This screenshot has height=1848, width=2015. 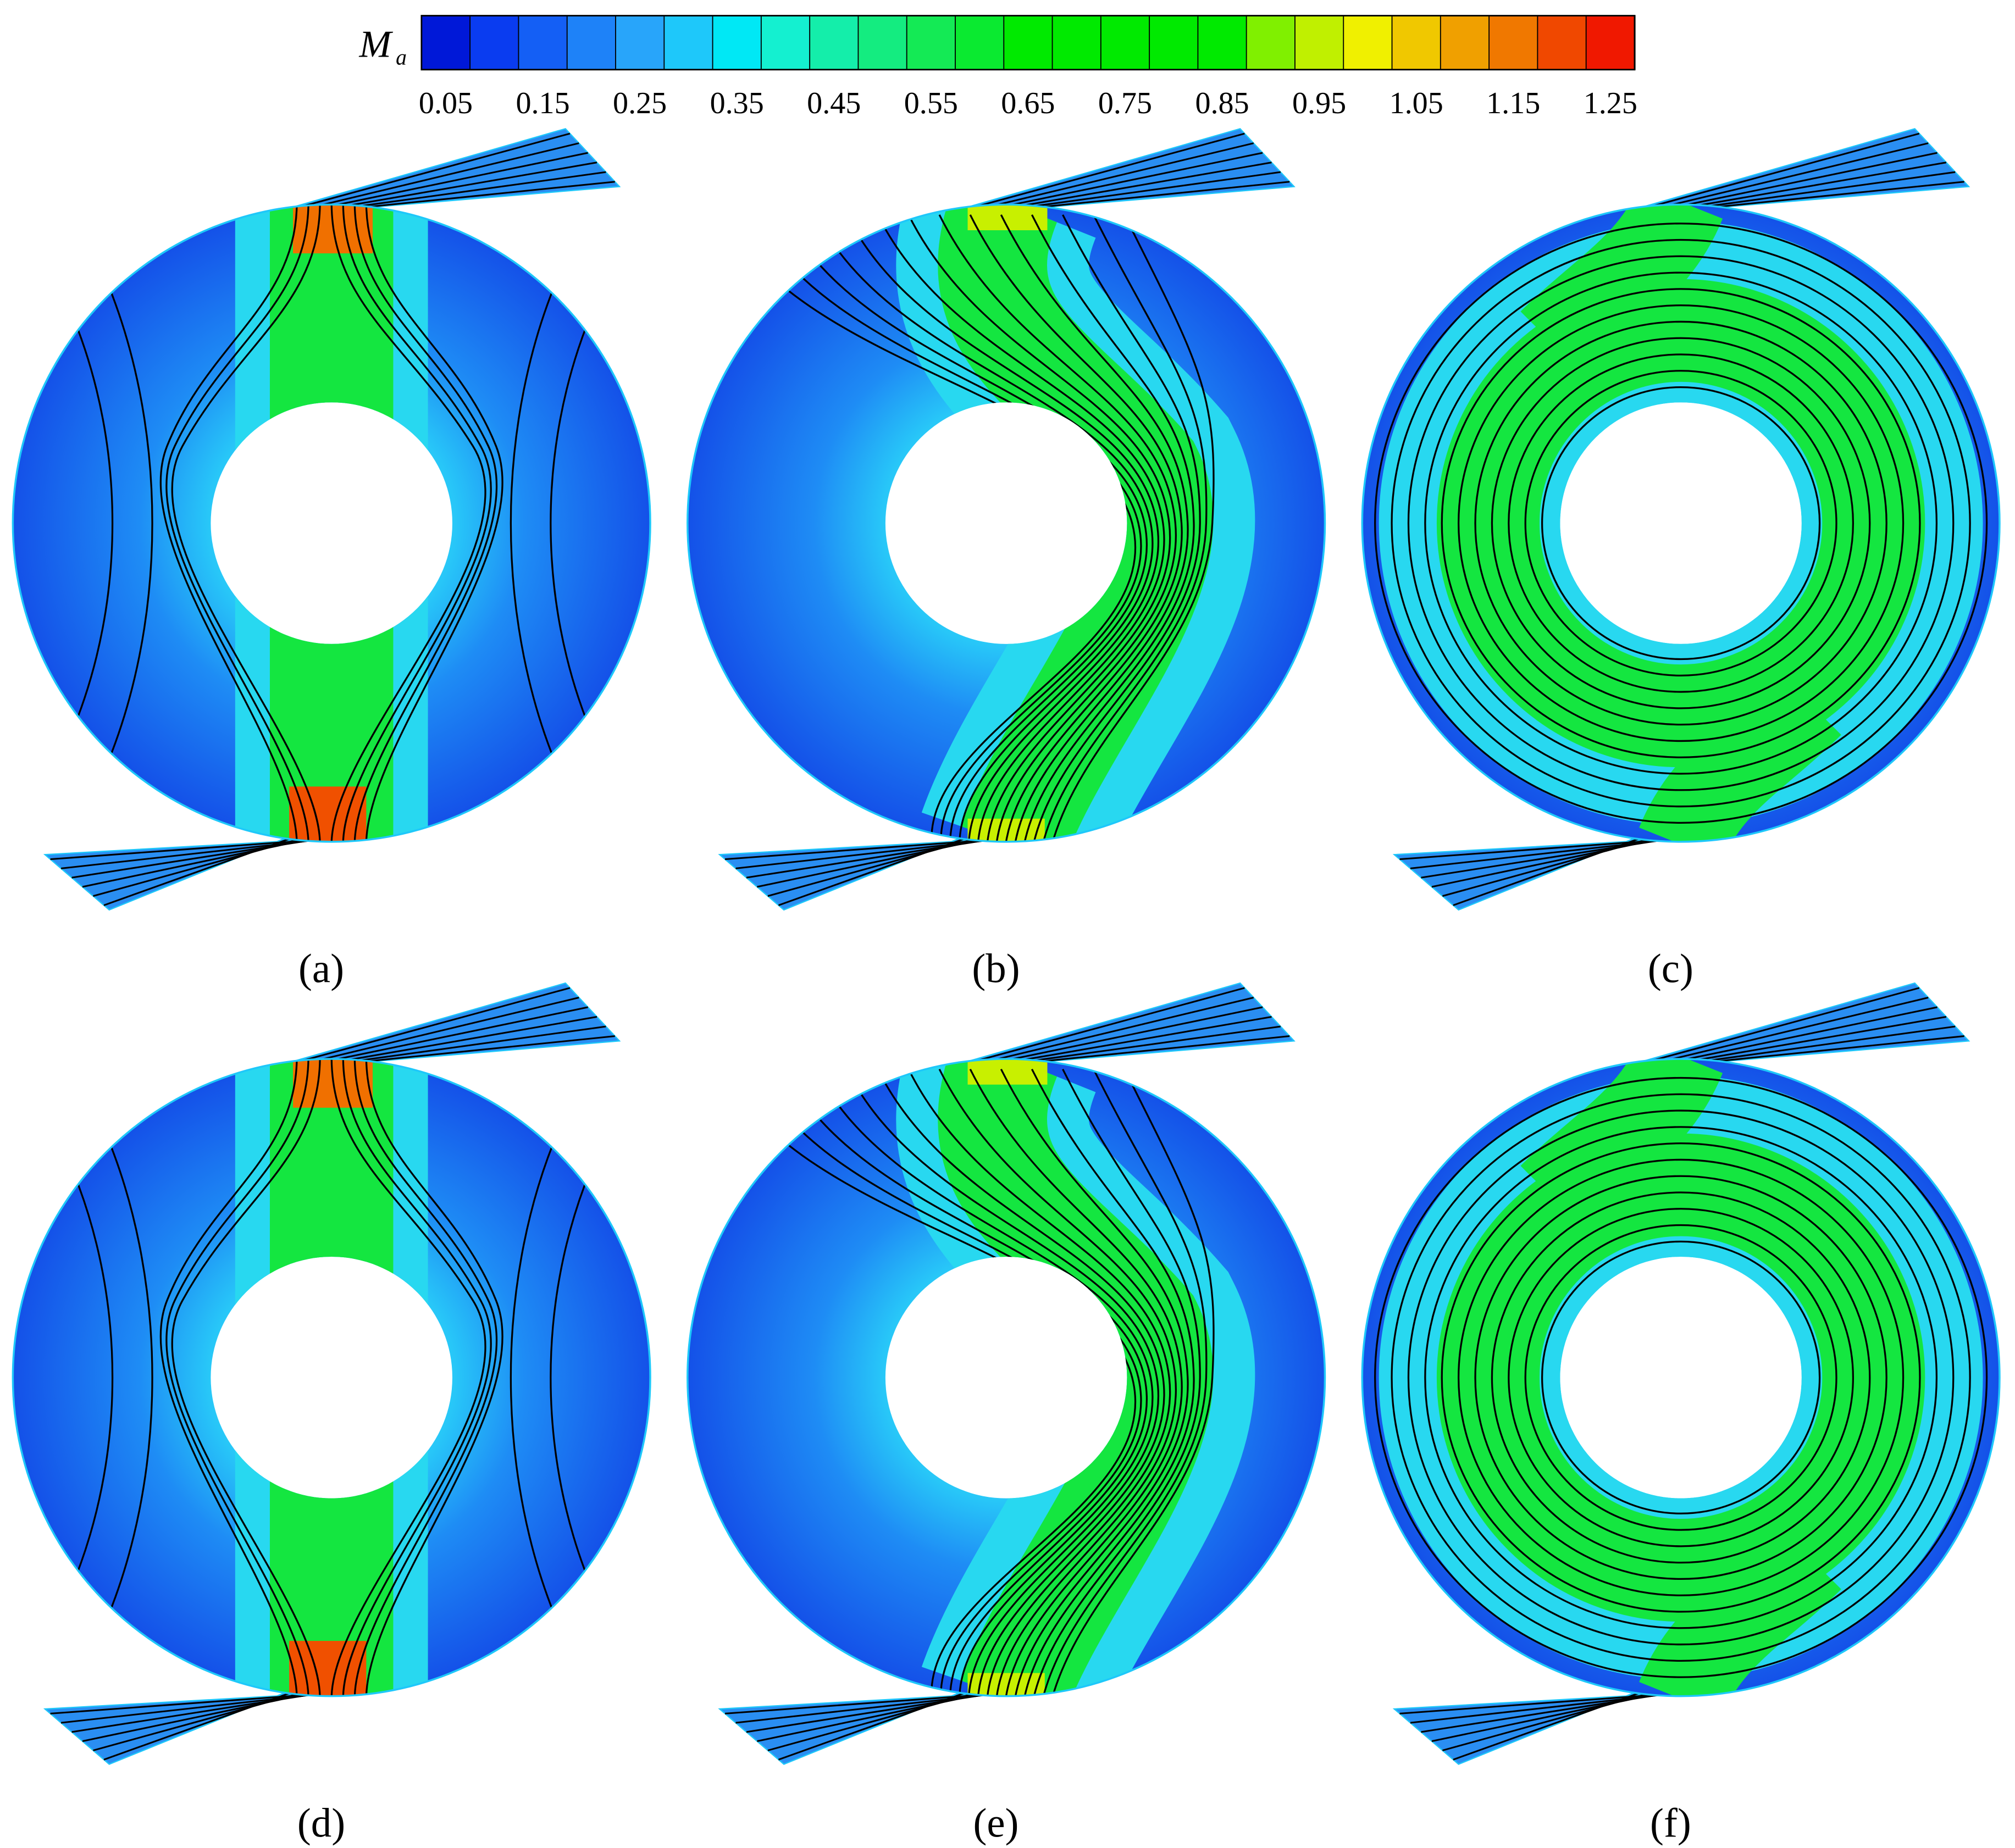 I want to click on colorbar-tick-label: 0.35, so click(x=737, y=103).